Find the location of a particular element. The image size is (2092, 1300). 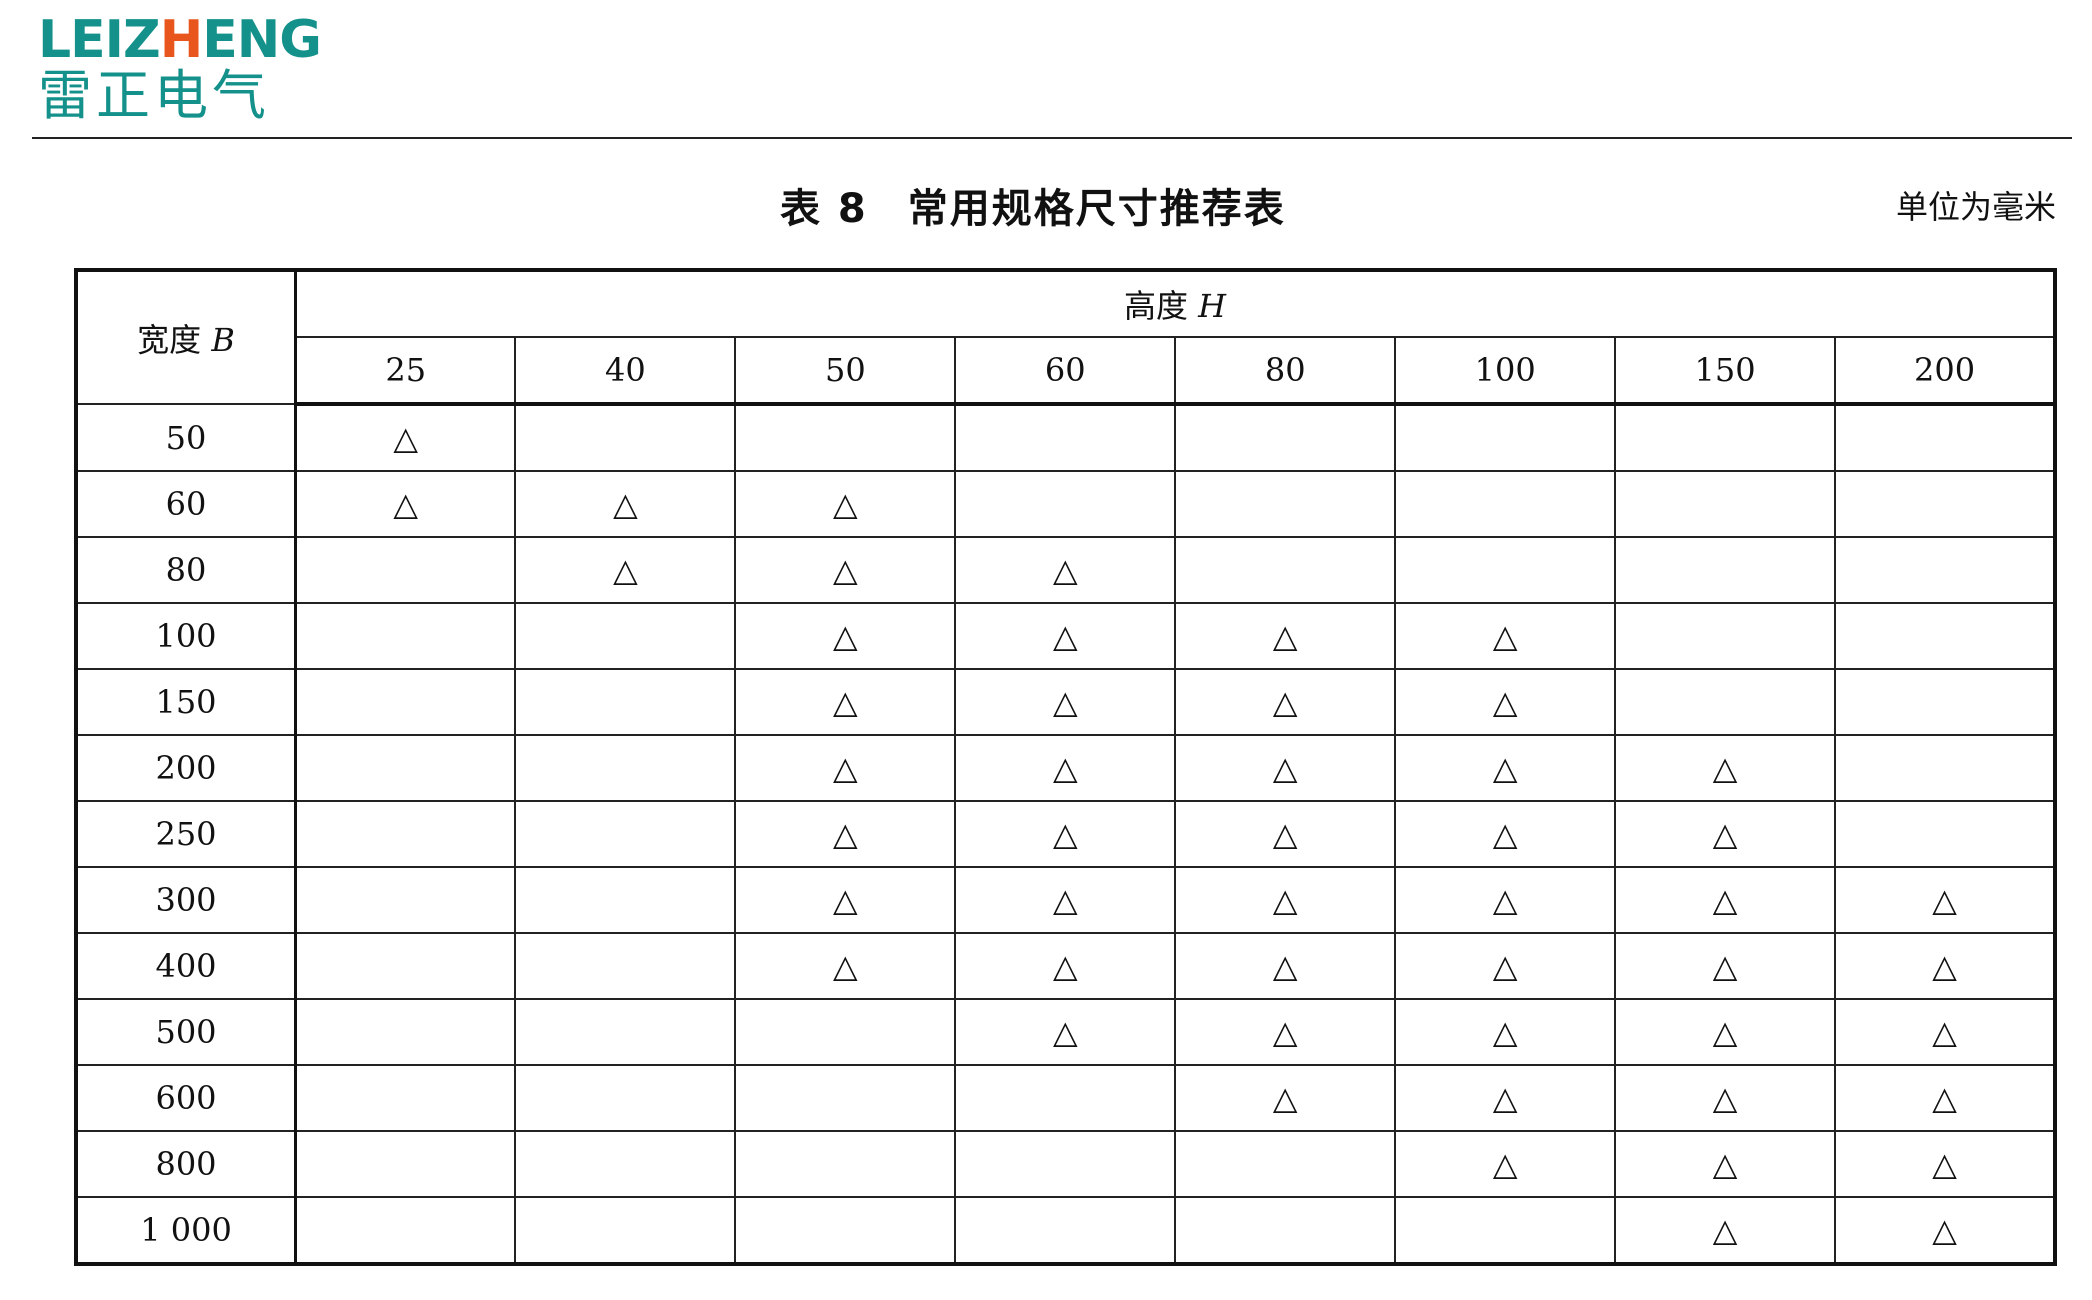

column-header-200: 200 is located at coordinates (1945, 371).